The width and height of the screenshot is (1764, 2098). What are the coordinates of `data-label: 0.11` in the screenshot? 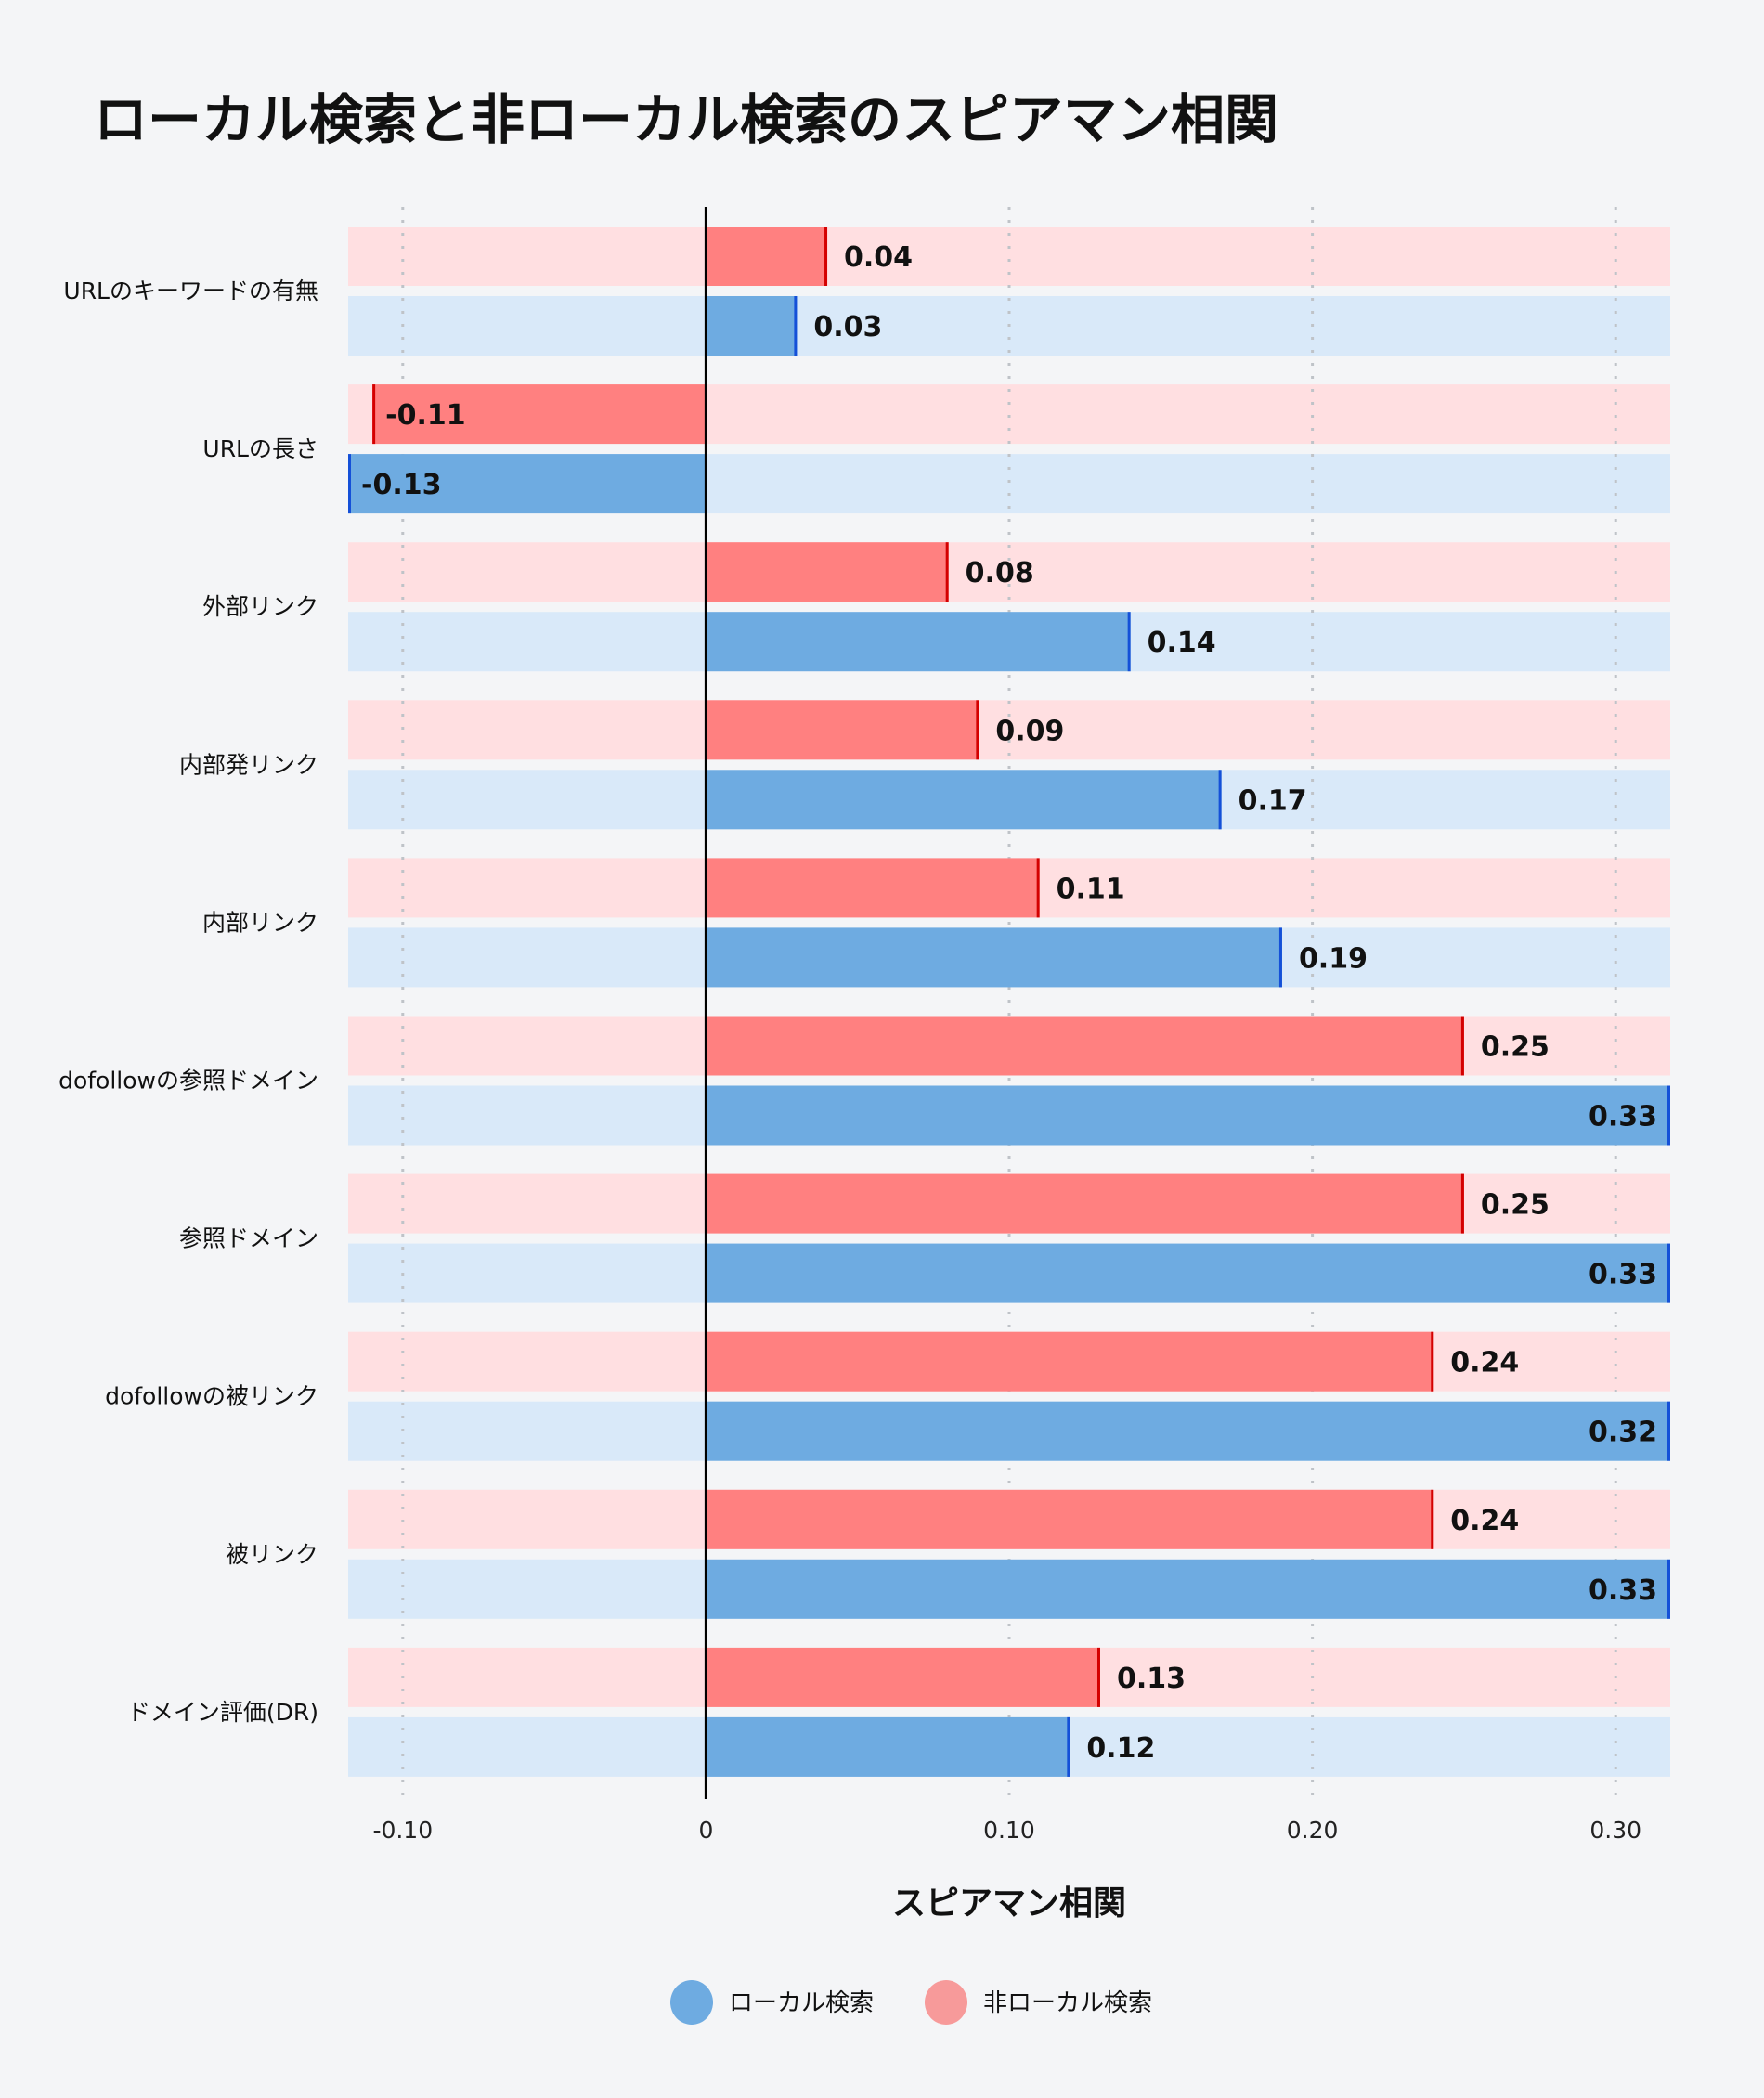 It's located at (1091, 889).